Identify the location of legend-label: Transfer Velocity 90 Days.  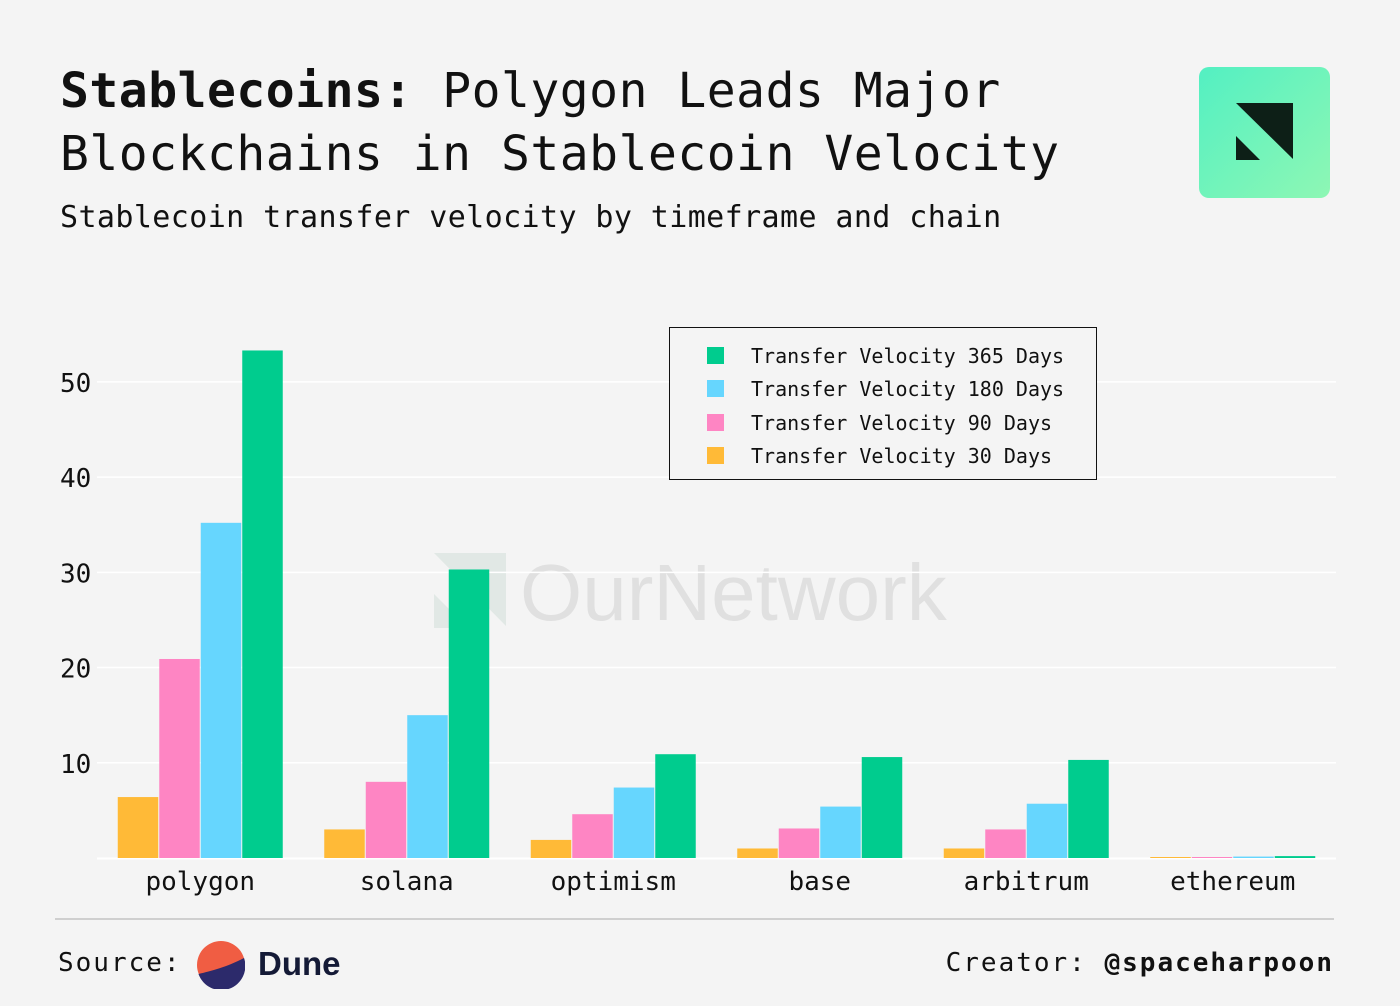
(902, 422).